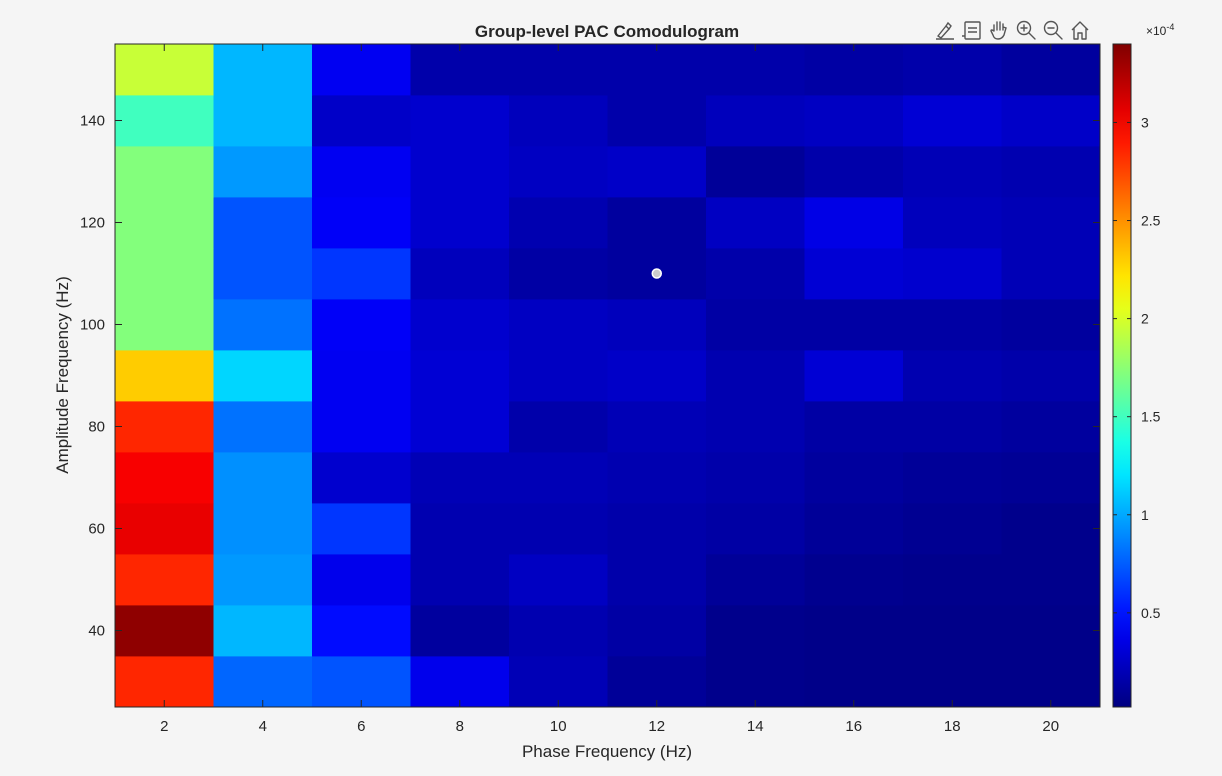 This screenshot has height=776, width=1222. I want to click on x-tick-label: 18, so click(952, 726).